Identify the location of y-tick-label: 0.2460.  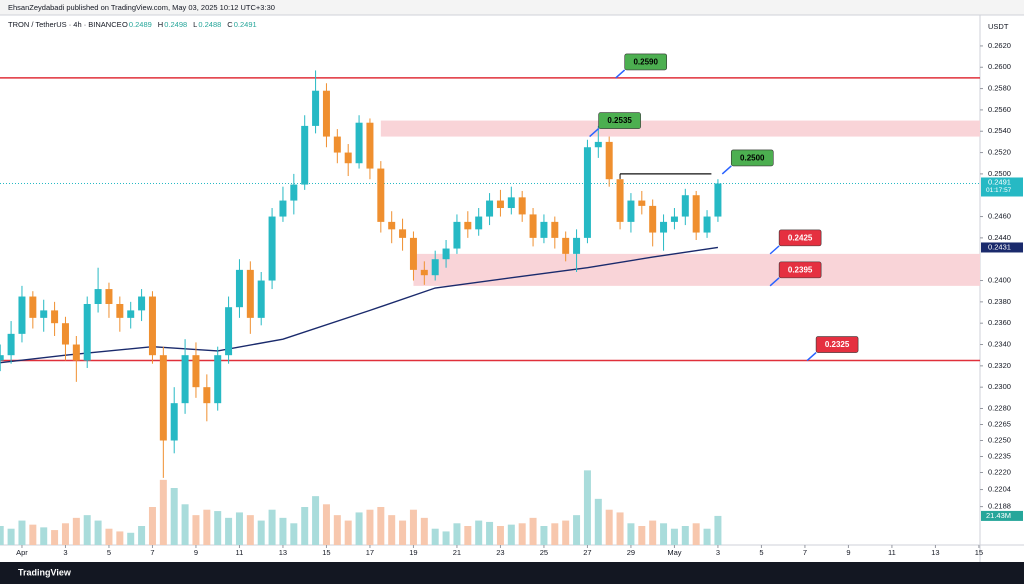
(999, 216).